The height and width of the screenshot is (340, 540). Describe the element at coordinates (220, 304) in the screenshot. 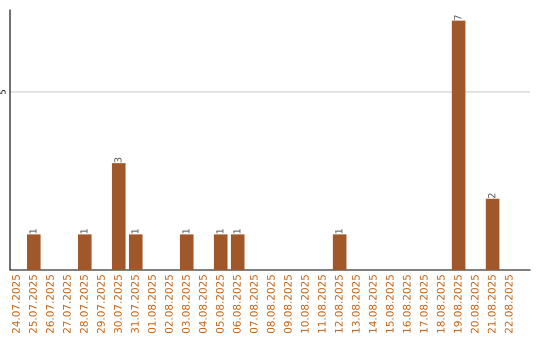

I see `x-tick-label: 05.08.2025` at that location.